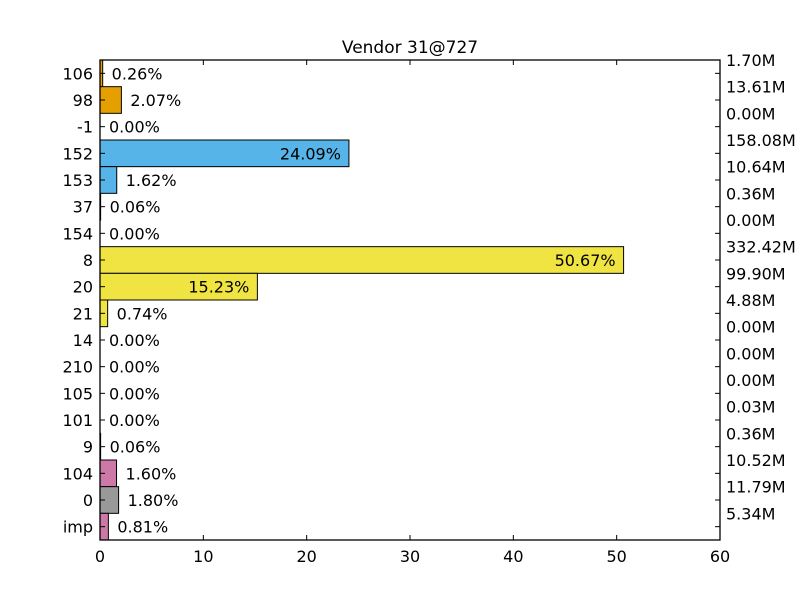 This screenshot has width=800, height=600. Describe the element at coordinates (77, 473) in the screenshot. I see `category-label: 104` at that location.